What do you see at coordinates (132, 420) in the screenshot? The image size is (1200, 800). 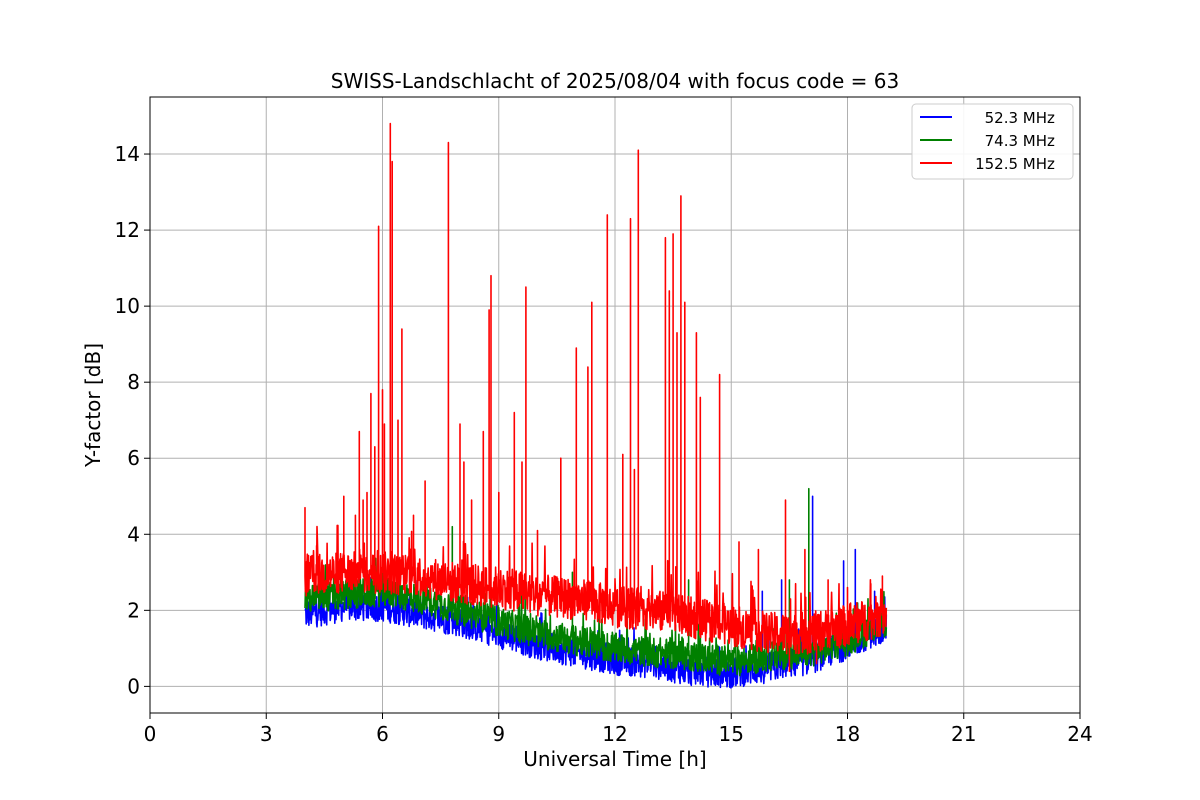 I see `y-axis-ticks: 0 2 4 6 8 10 12 14` at bounding box center [132, 420].